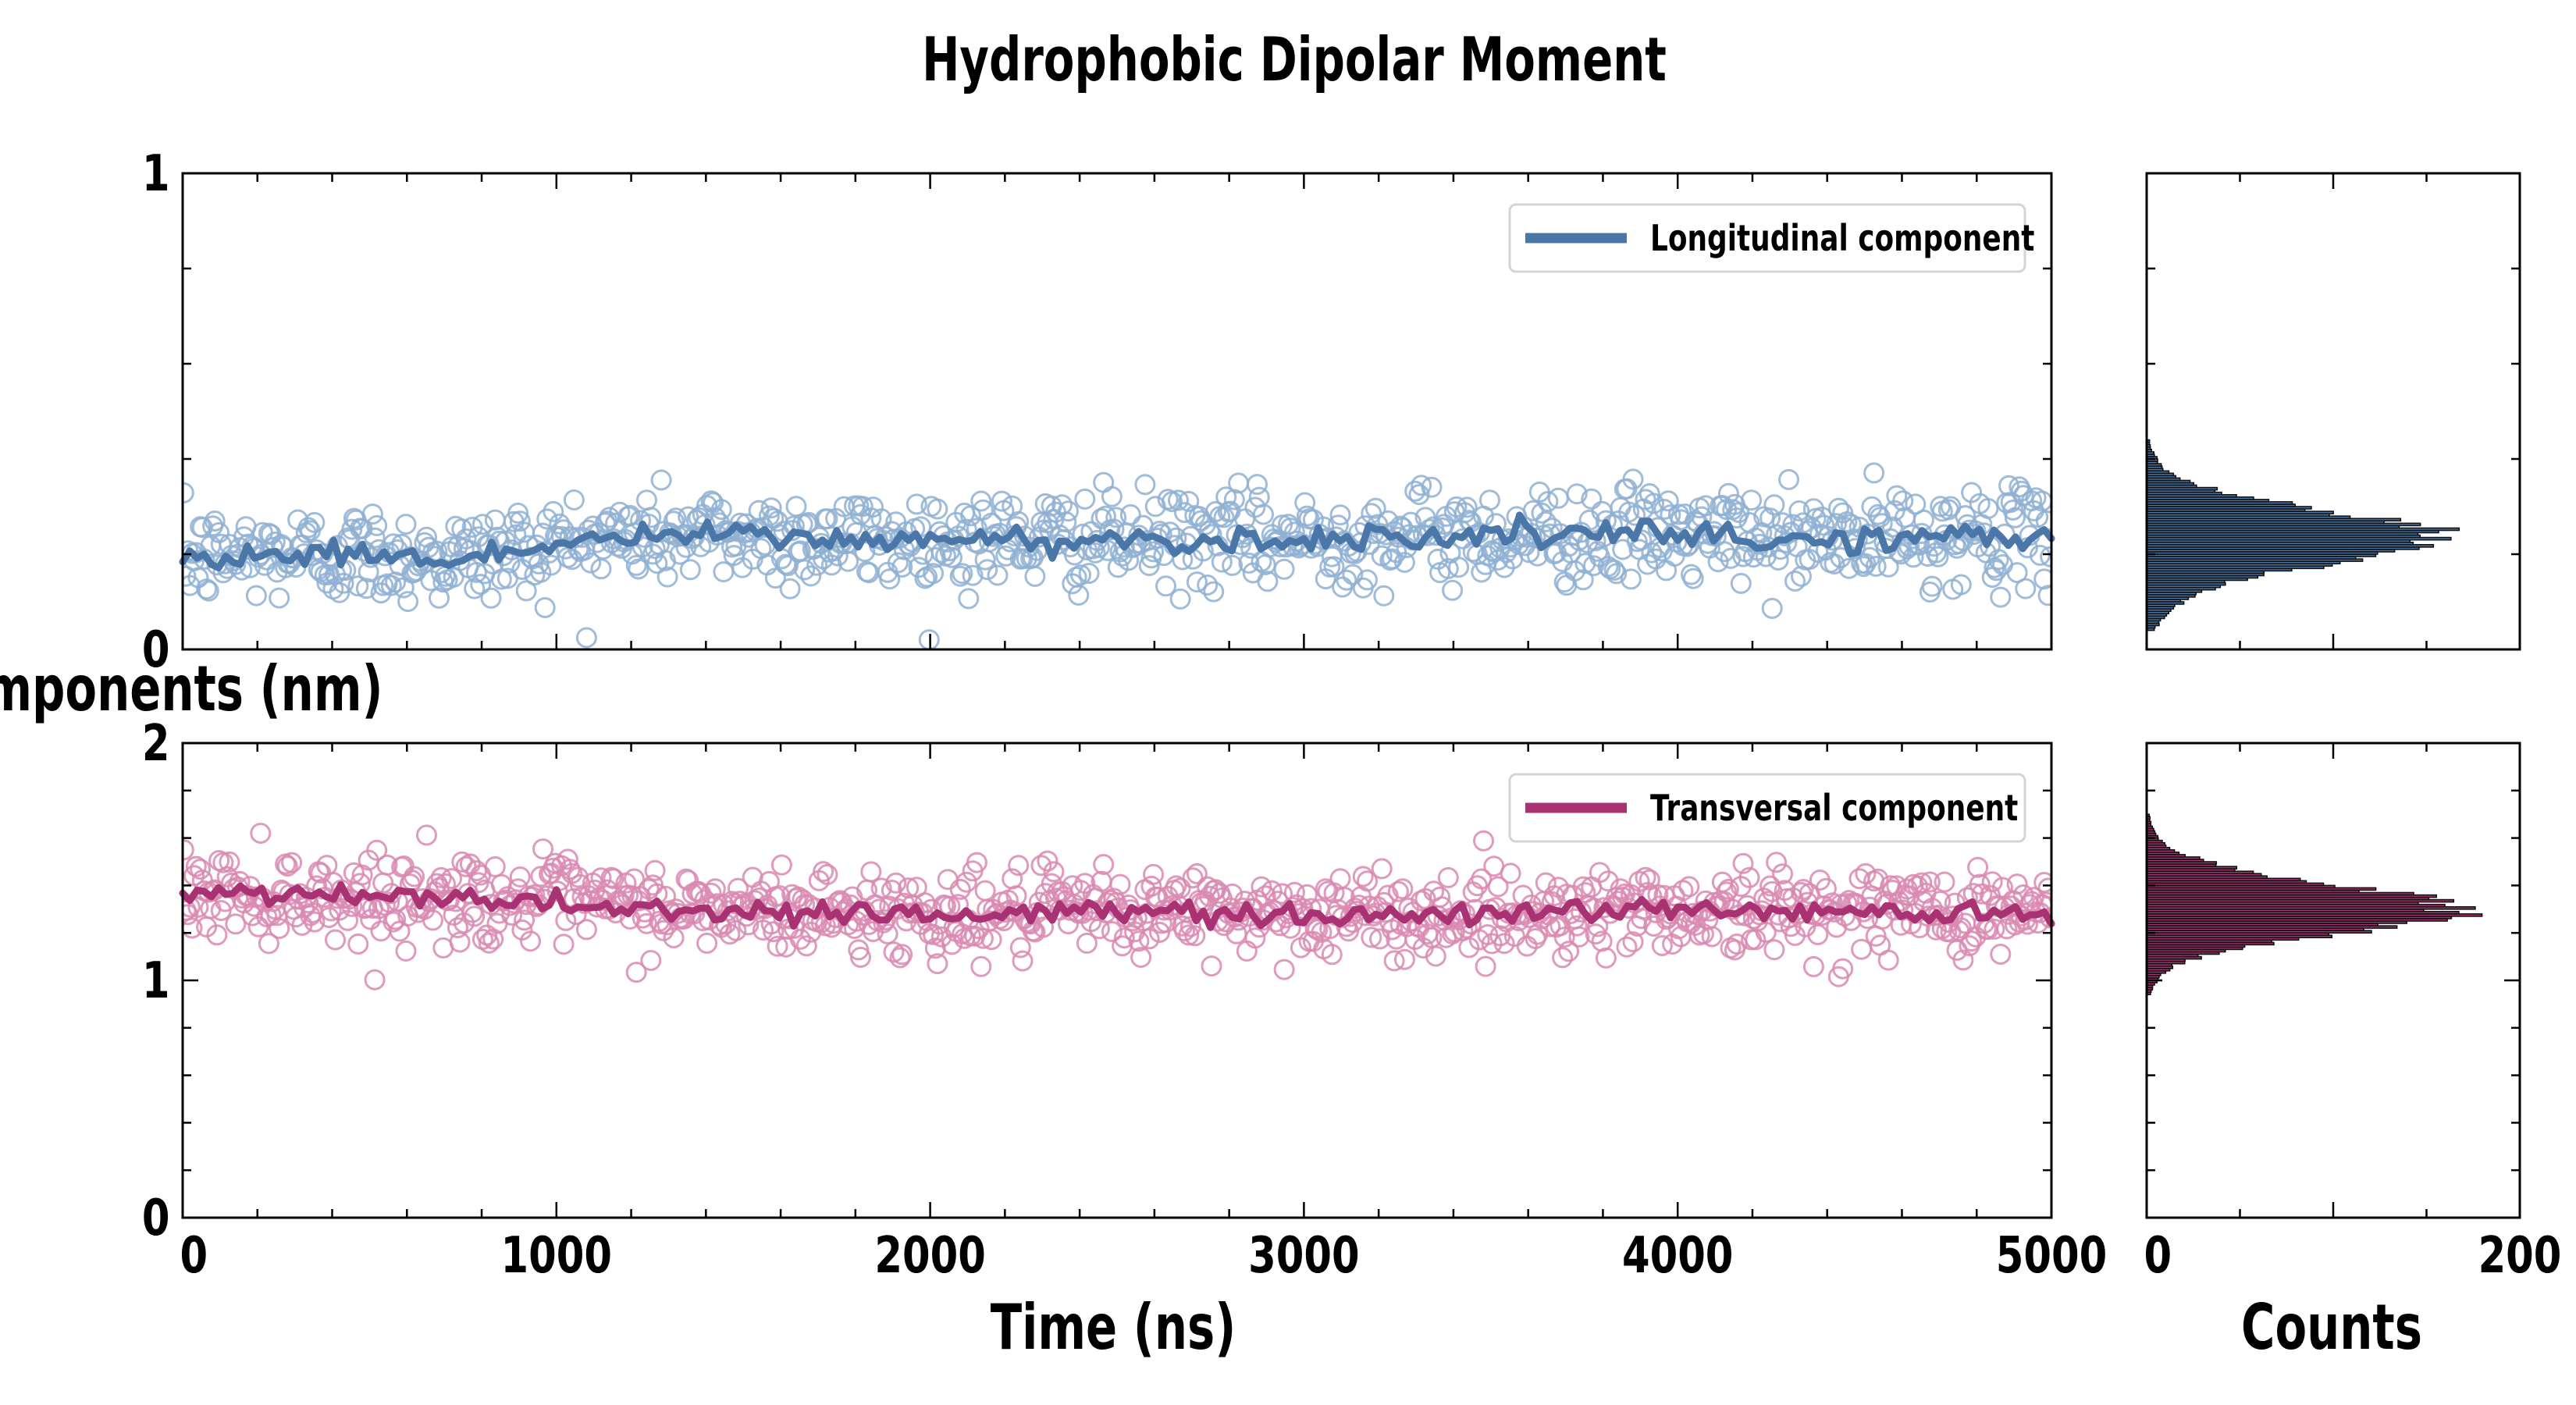 This screenshot has width=2576, height=1405. I want to click on x-tick-label: 3000, so click(1303, 1254).